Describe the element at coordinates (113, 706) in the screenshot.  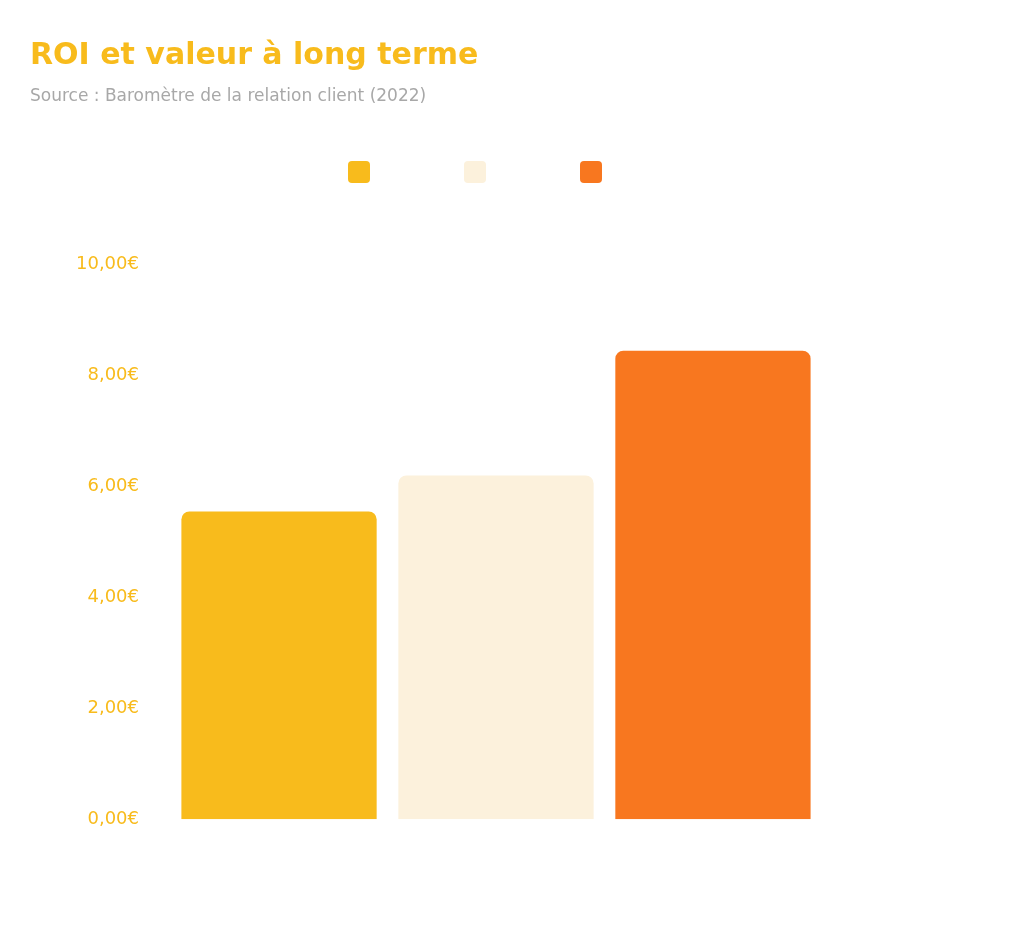
I see `y-tick-label: 2,00€` at that location.